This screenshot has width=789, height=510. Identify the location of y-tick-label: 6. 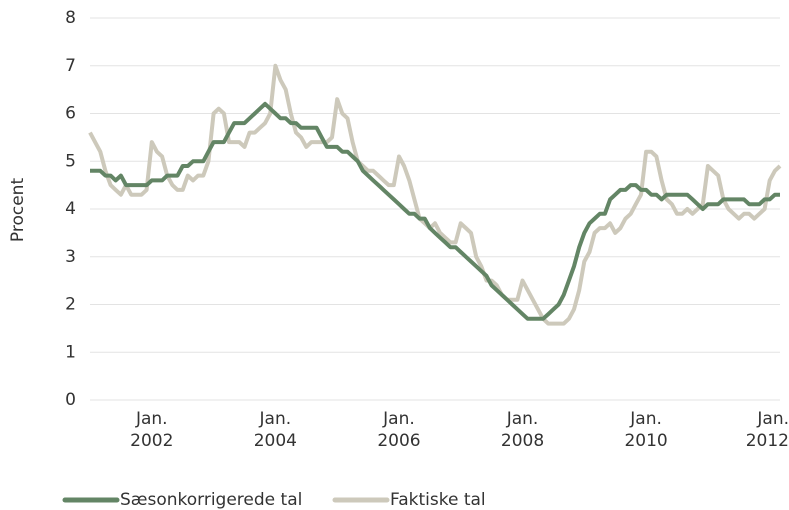
(70, 114).